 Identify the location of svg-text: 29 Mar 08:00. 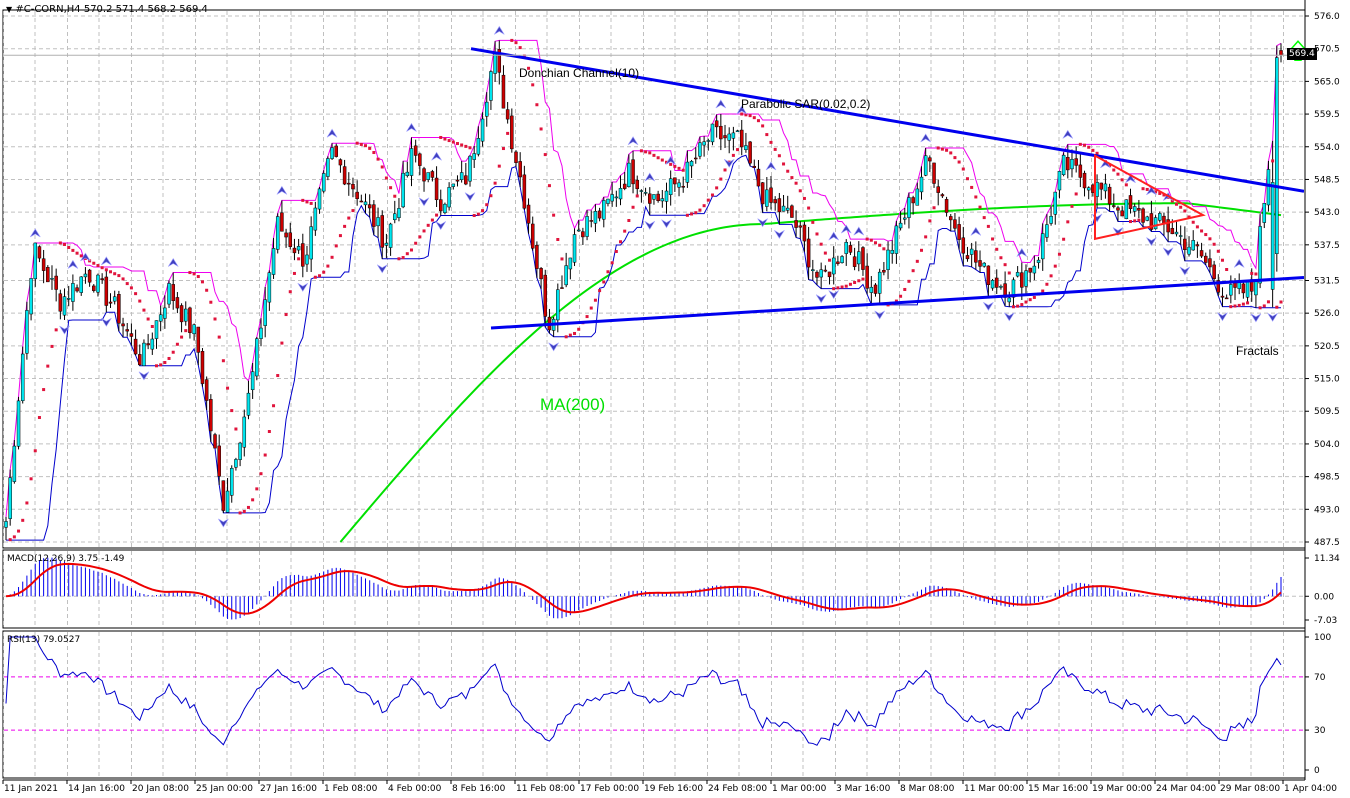
(1250, 789).